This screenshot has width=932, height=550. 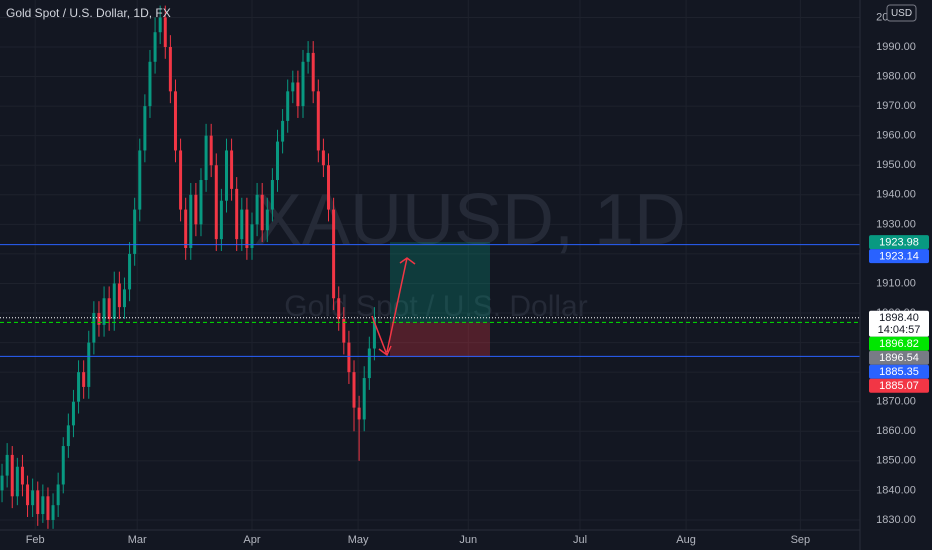 What do you see at coordinates (896, 431) in the screenshot?
I see `y-tick-label: 1860.00` at bounding box center [896, 431].